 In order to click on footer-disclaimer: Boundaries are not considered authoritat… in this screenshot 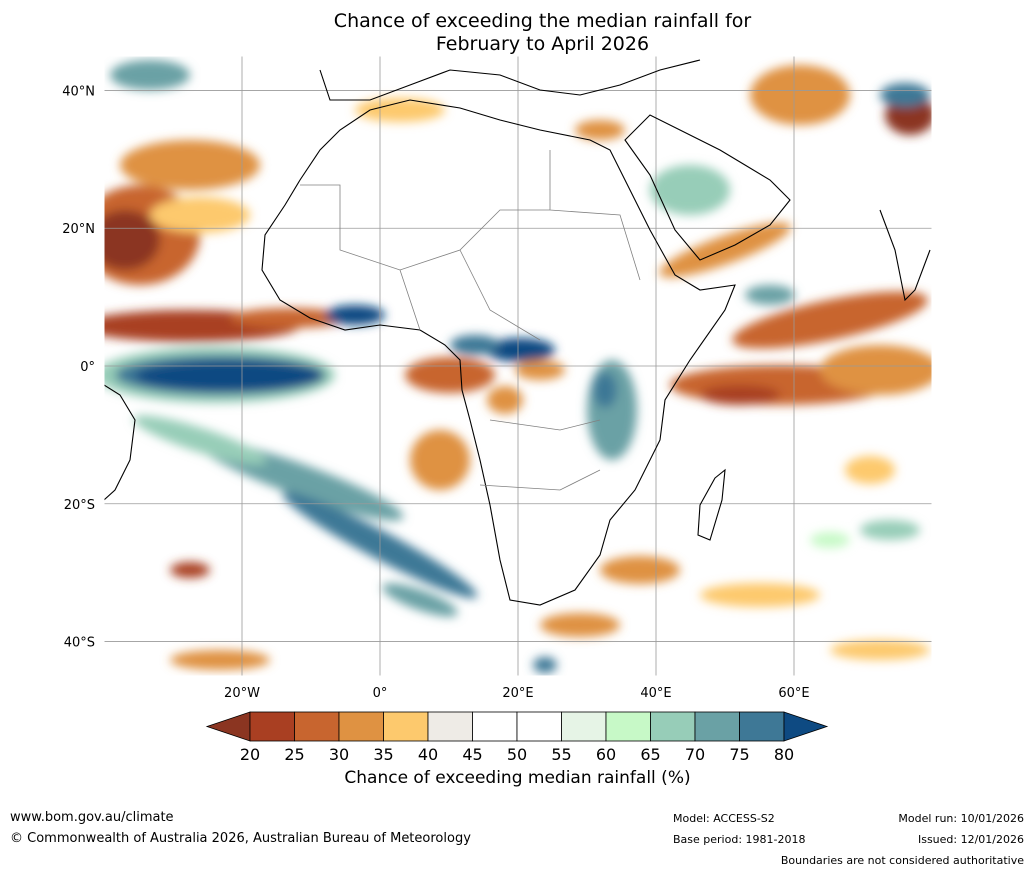, I will do `click(902, 860)`.